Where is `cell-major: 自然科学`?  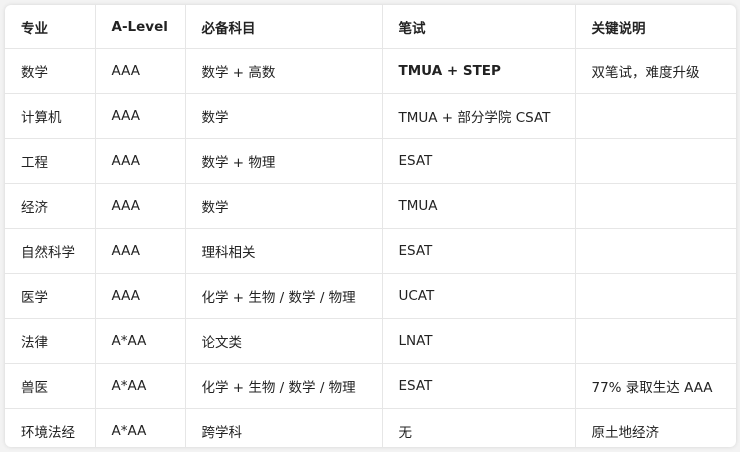 cell-major: 自然科学 is located at coordinates (50, 251).